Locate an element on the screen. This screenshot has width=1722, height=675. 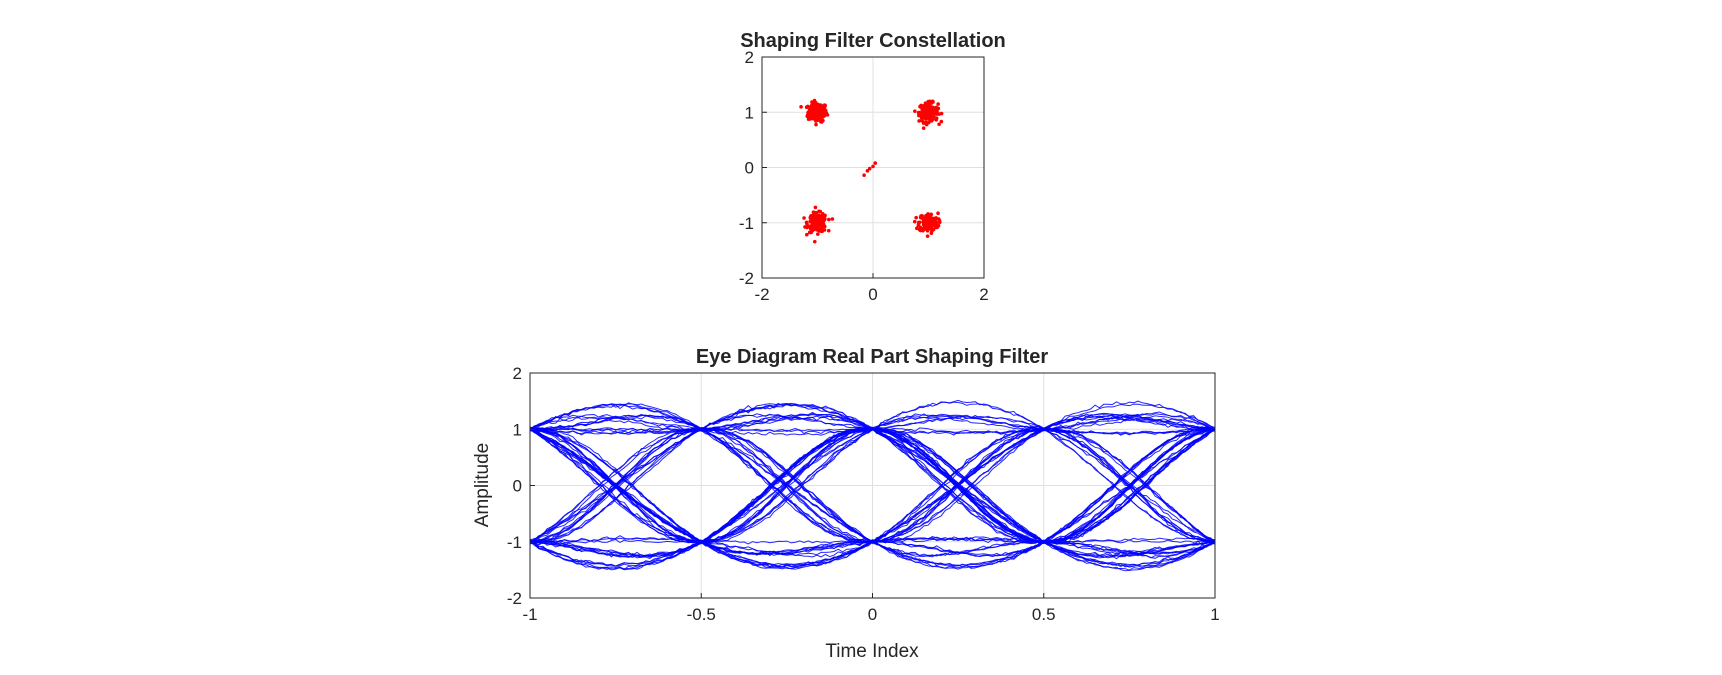
eye-title: Eye Diagram Real Part Shaping Filter is located at coordinates (872, 357).